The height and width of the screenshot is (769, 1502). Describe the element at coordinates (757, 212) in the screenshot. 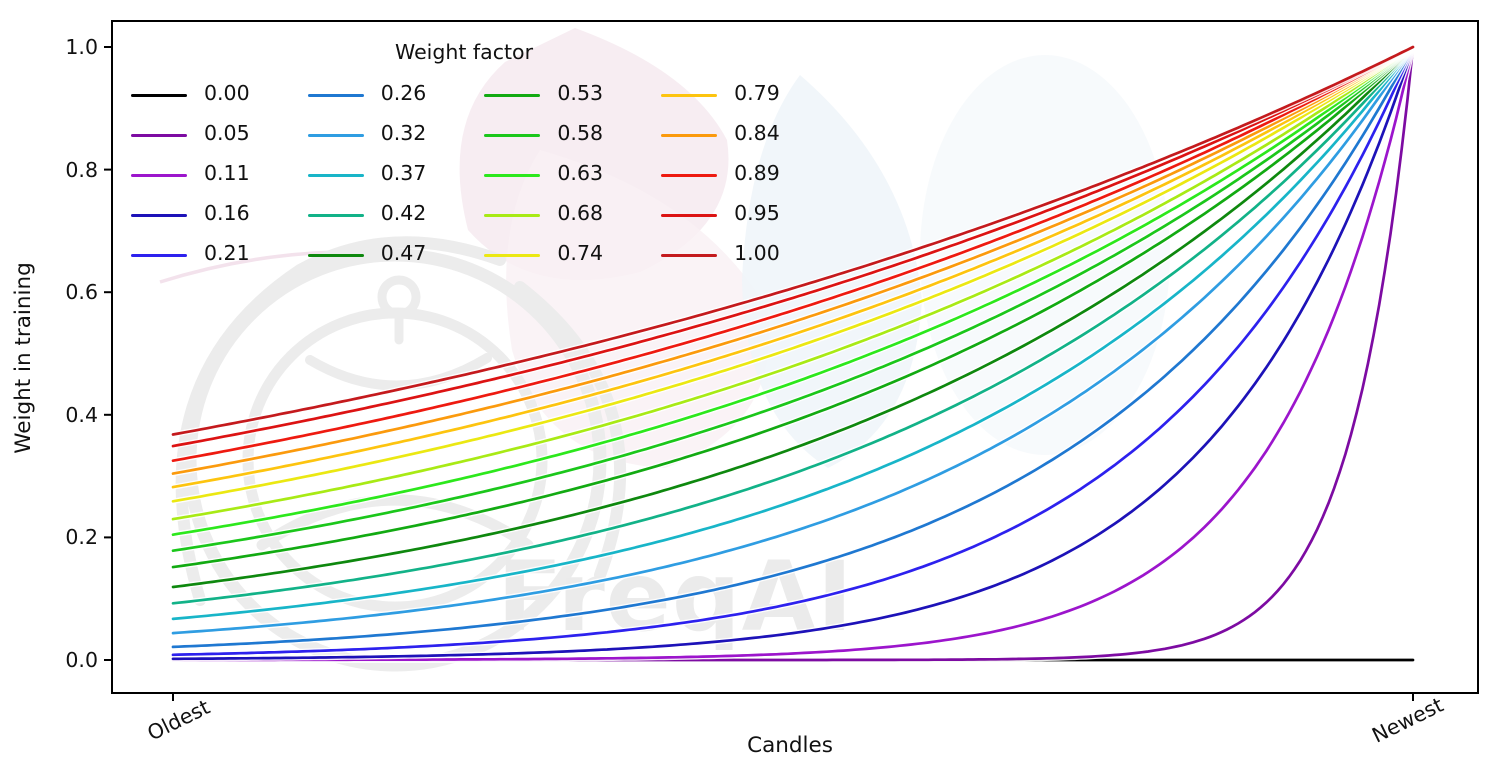

I see `legend-label: 0.95` at that location.